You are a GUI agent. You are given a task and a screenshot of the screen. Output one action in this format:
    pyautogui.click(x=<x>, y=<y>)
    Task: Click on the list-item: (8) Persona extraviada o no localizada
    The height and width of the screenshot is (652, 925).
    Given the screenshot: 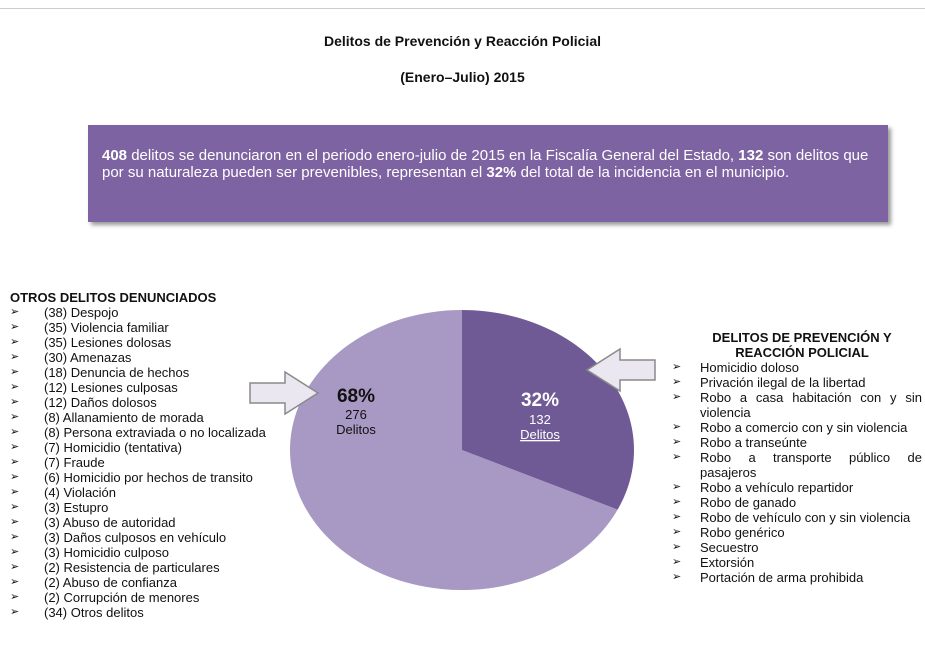 What is the action you would take?
    pyautogui.click(x=155, y=432)
    